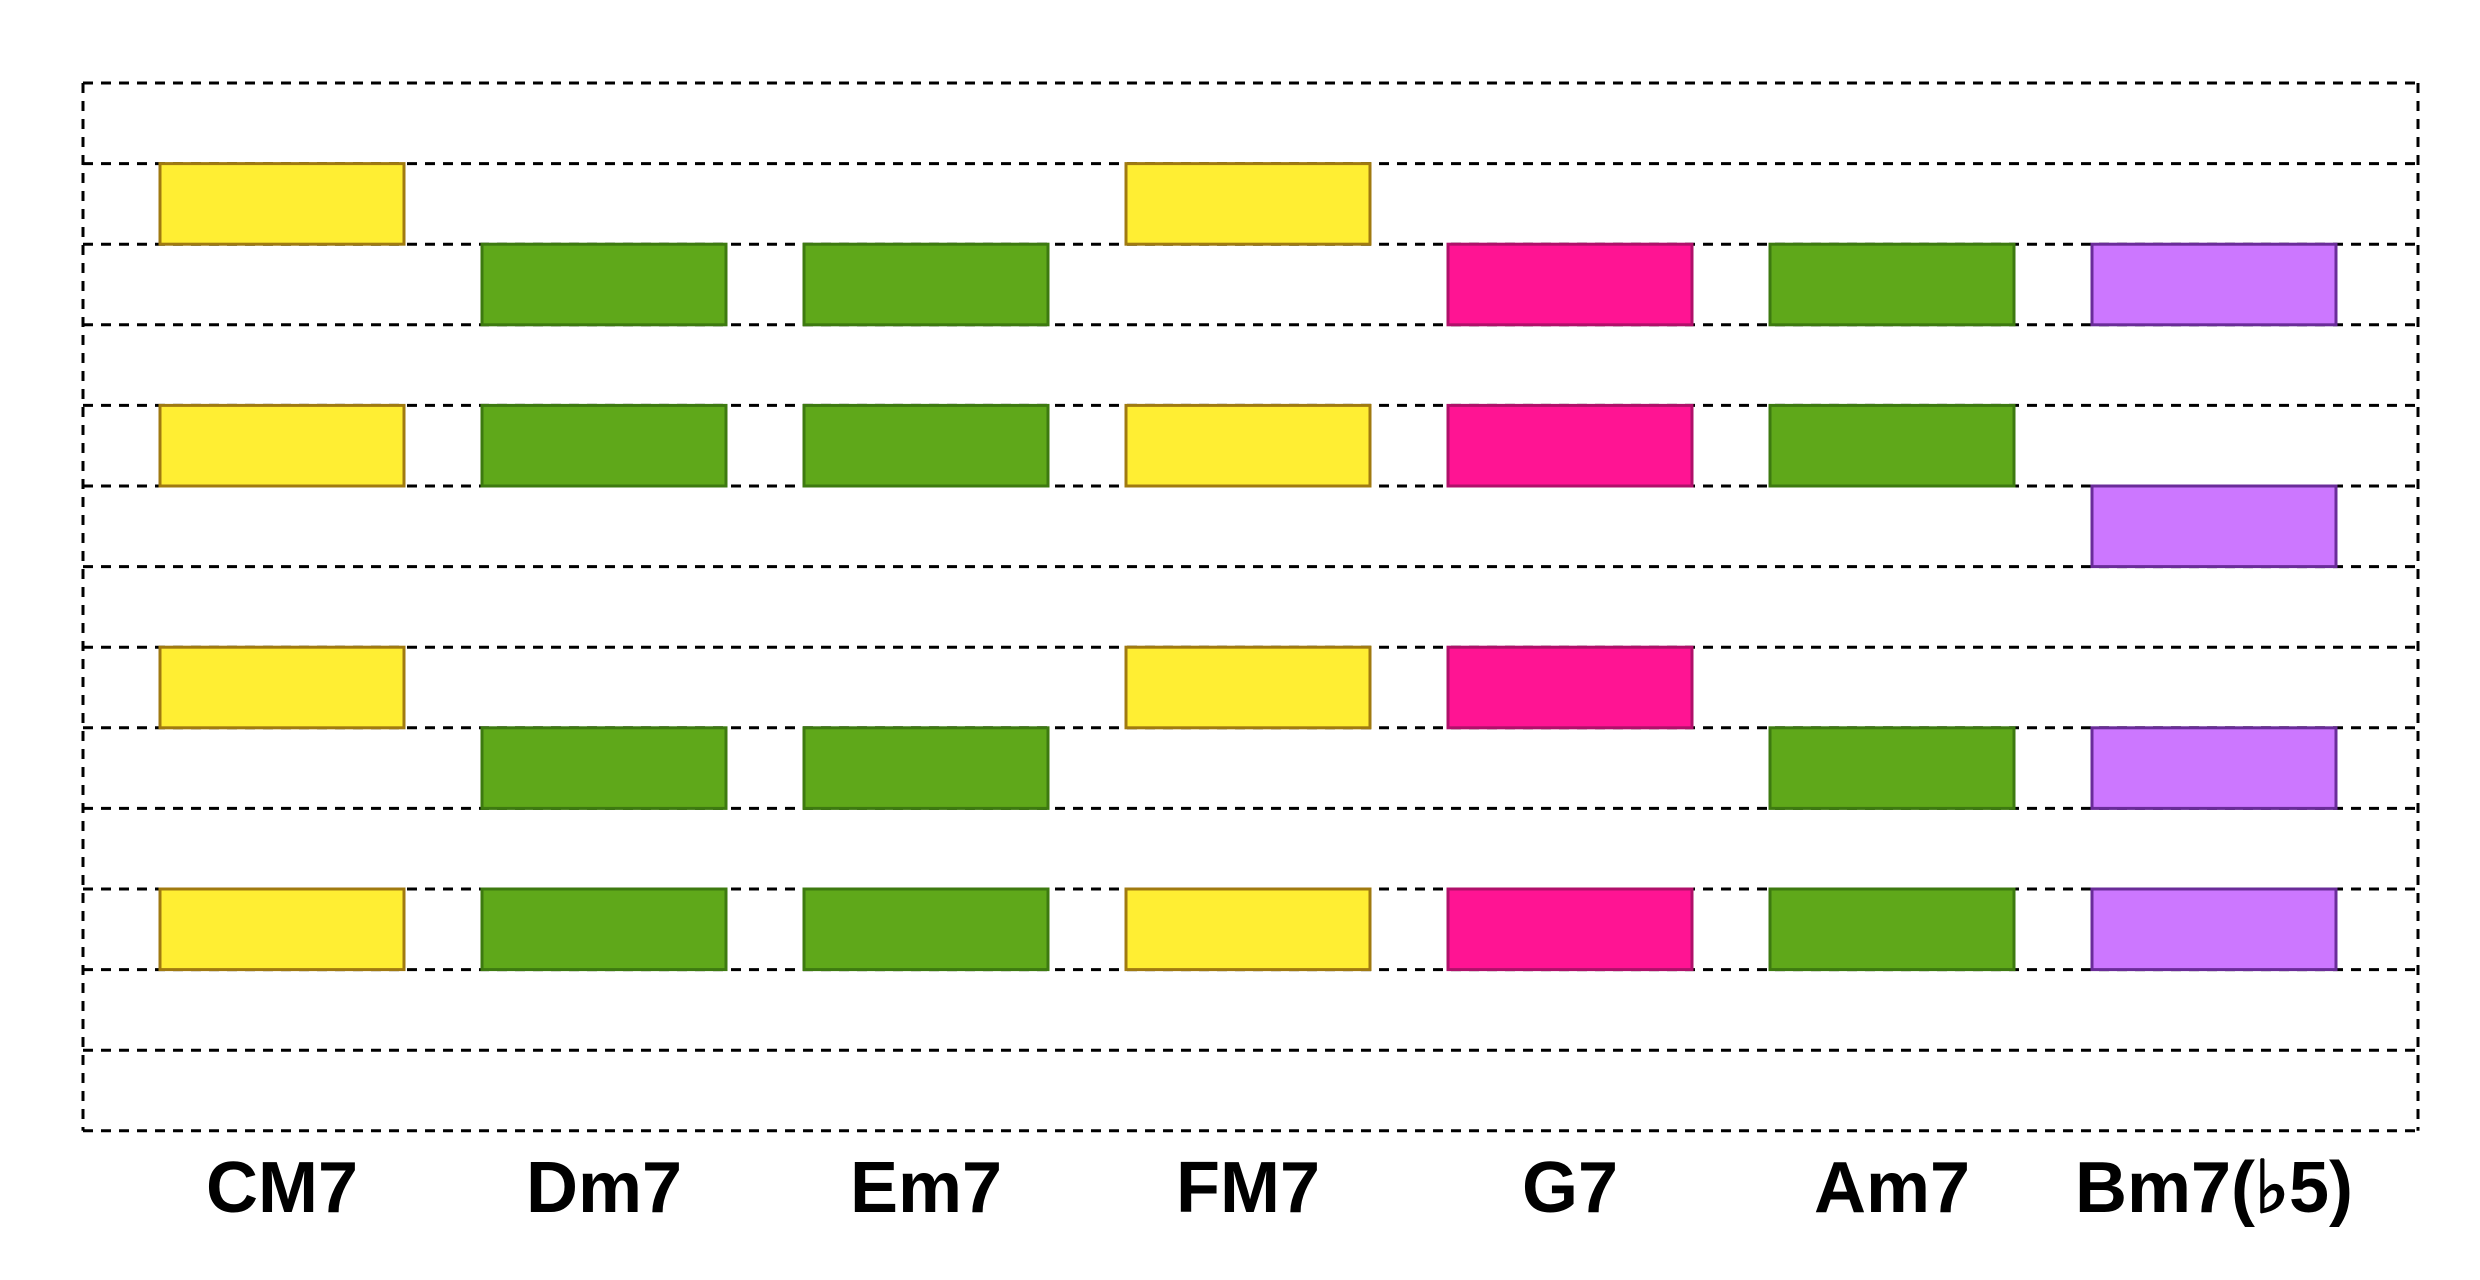 Image resolution: width=2480 pixels, height=1280 pixels. I want to click on chord-label: G7, so click(1570, 1188).